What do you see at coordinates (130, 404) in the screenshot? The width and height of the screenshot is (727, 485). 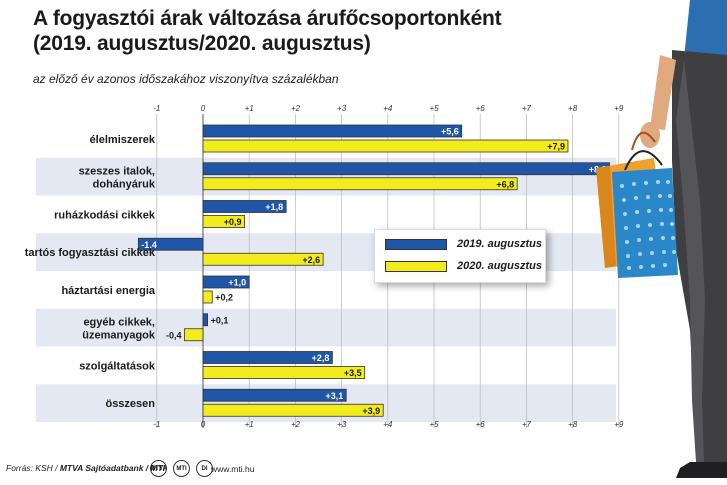 I see `category-label: összesen` at bounding box center [130, 404].